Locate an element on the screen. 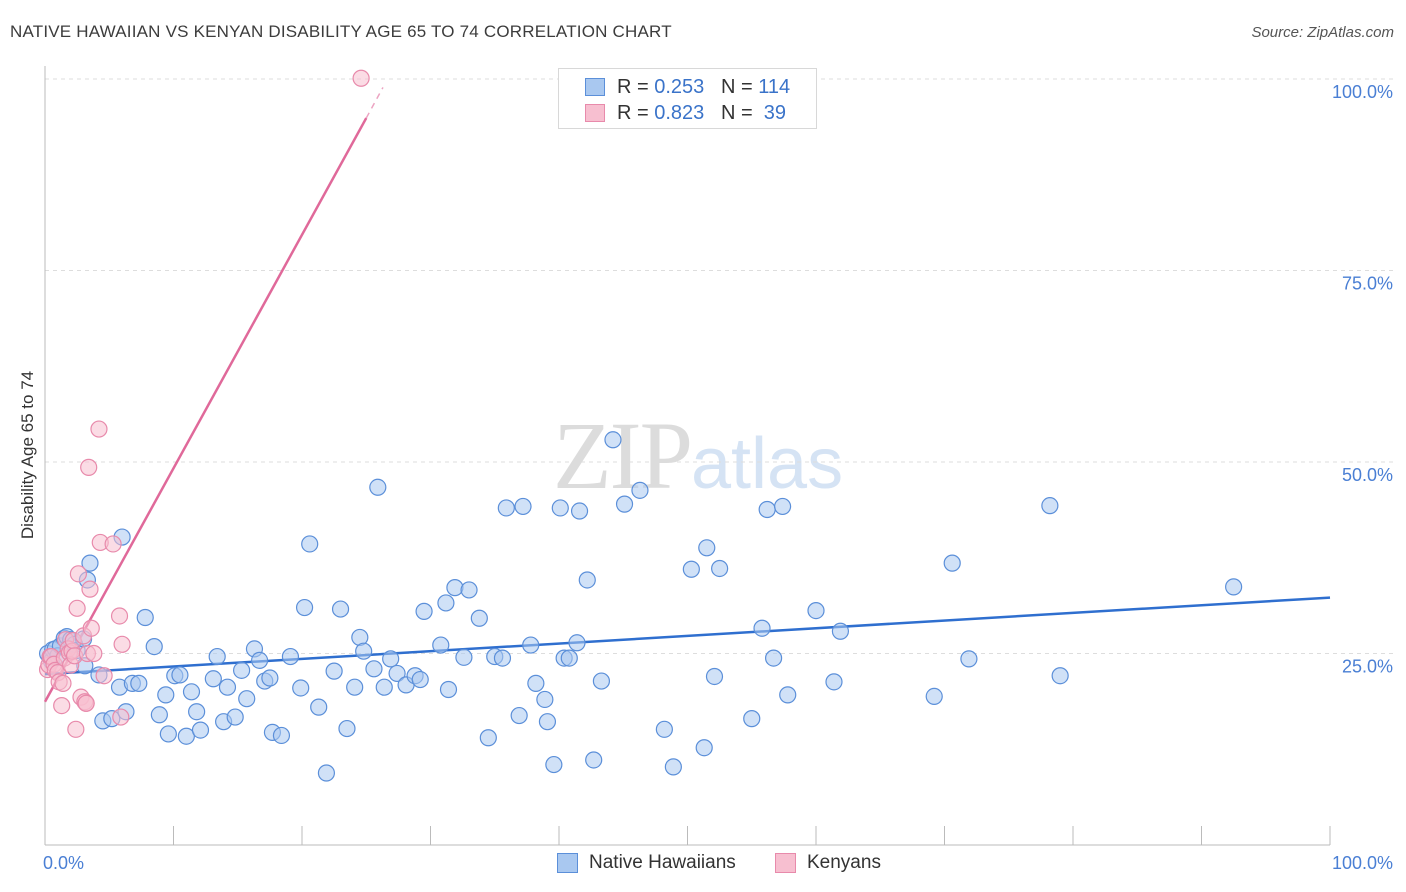 The image size is (1406, 892). watermark: ZIPatlas is located at coordinates (698, 455).